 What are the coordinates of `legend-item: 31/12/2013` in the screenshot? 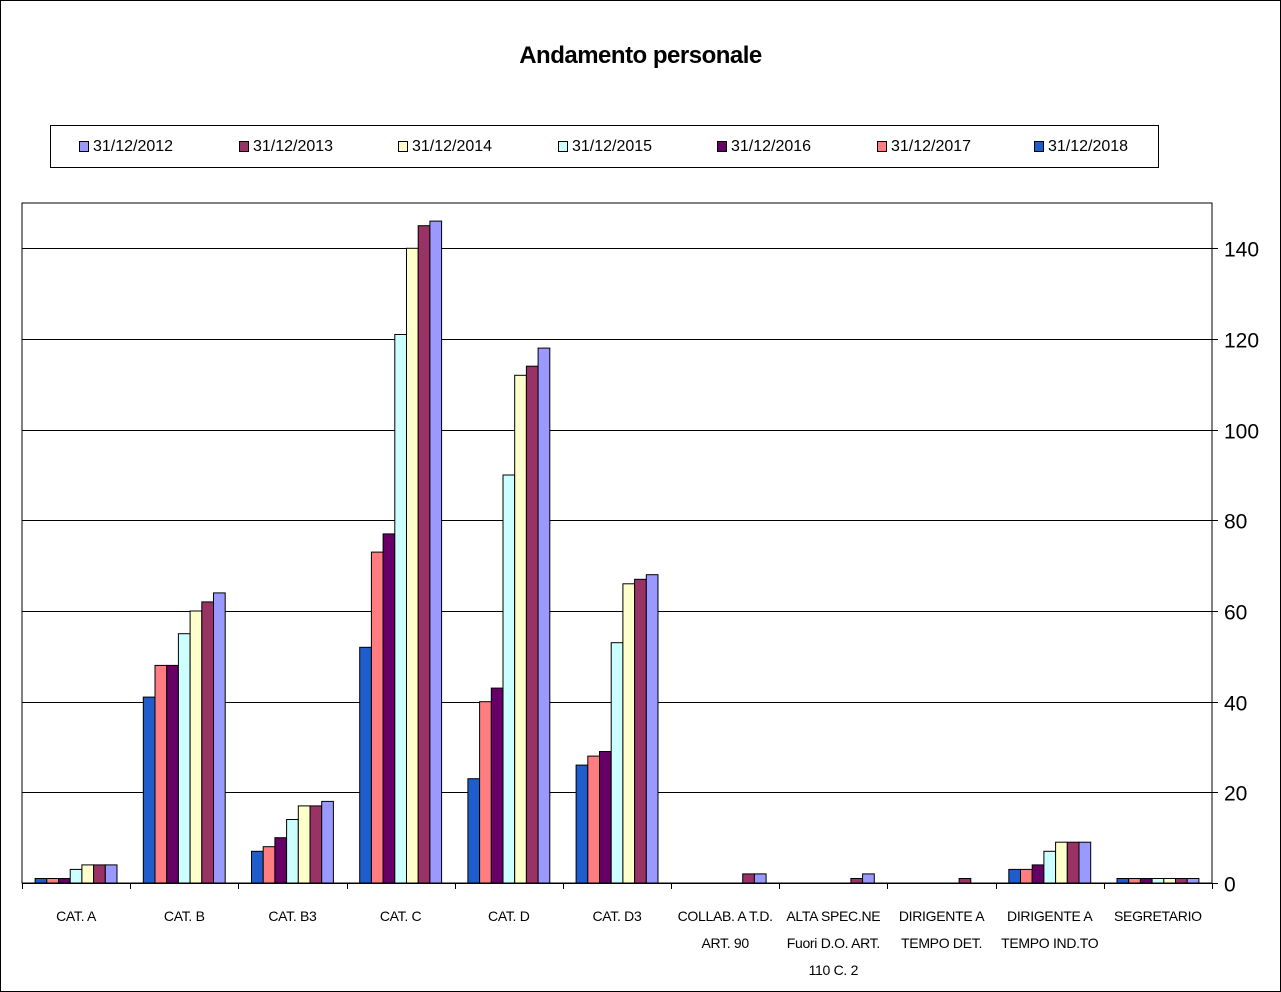 It's located at (286, 146).